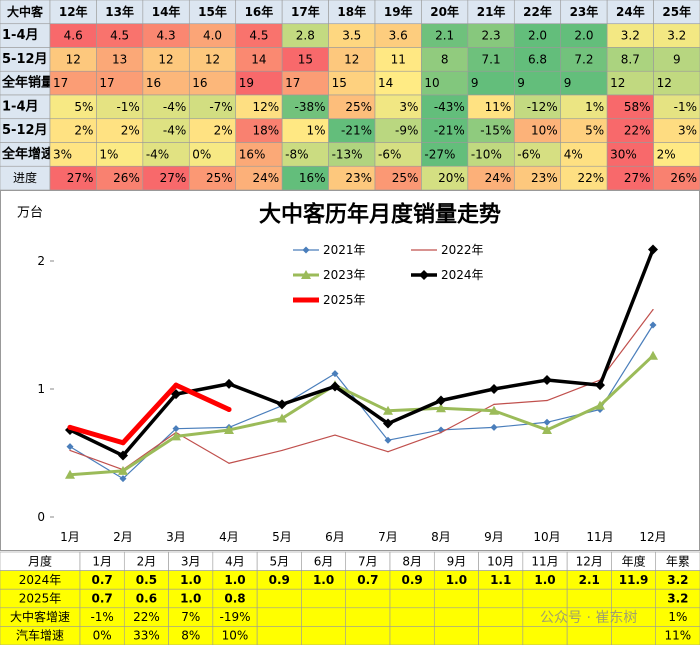 Image resolution: width=700 pixels, height=645 pixels. I want to click on header-text: 6月, so click(324, 561).